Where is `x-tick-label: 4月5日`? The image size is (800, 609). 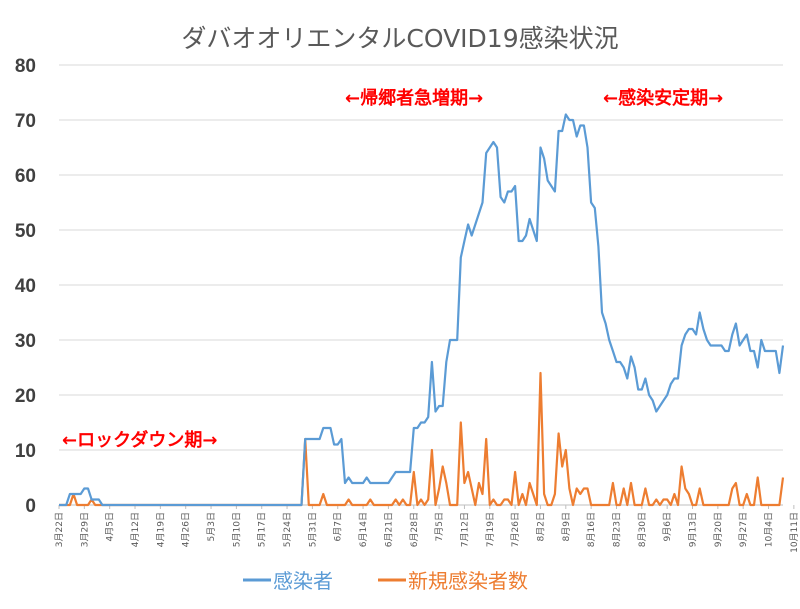 x-tick-label: 4月5日 is located at coordinates (110, 526).